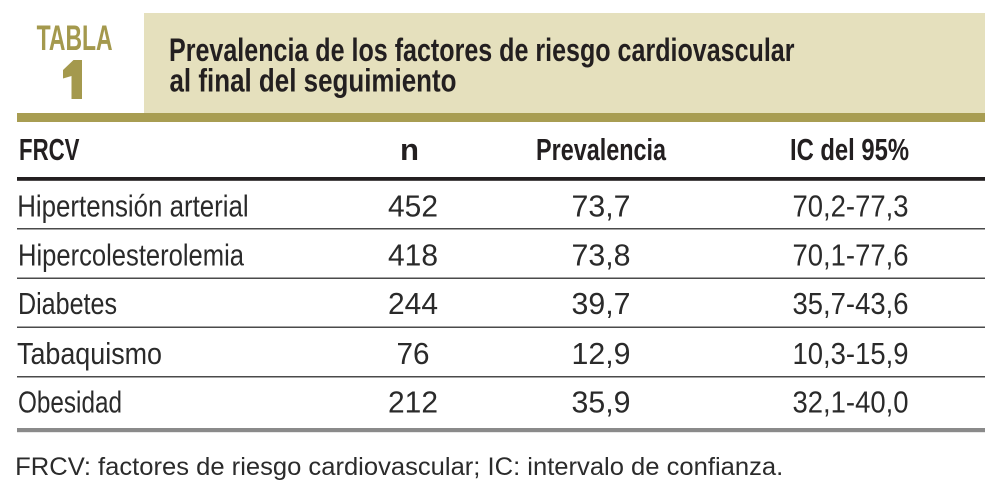 This screenshot has width=1004, height=500. I want to click on svg-text: TABLA, so click(75, 38).